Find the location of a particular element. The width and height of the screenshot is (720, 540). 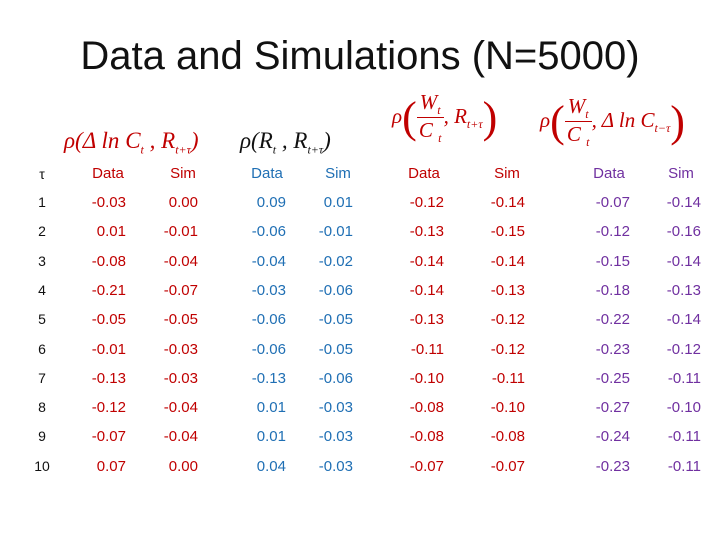

row-tau: 9 is located at coordinates (42, 436).